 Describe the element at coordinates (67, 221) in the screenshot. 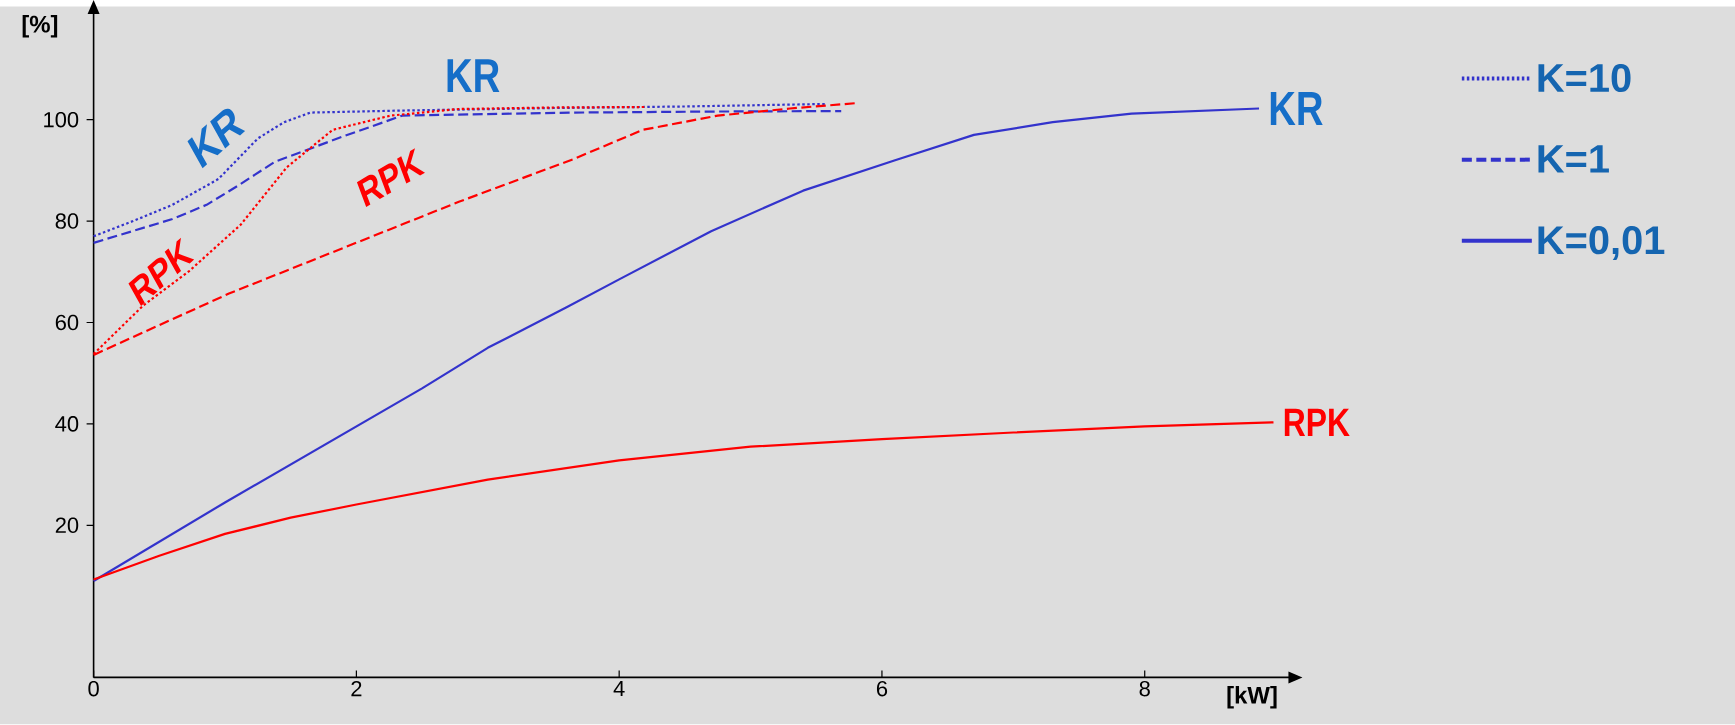

I see `y-tick-label: 80` at that location.